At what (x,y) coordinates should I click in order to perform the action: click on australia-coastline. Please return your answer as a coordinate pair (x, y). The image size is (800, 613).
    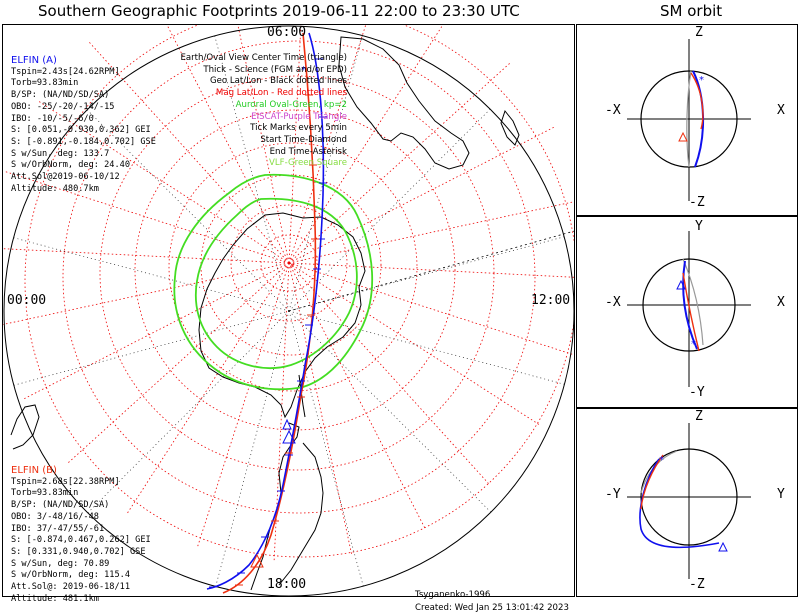
    Looking at the image, I should click on (404, 103).